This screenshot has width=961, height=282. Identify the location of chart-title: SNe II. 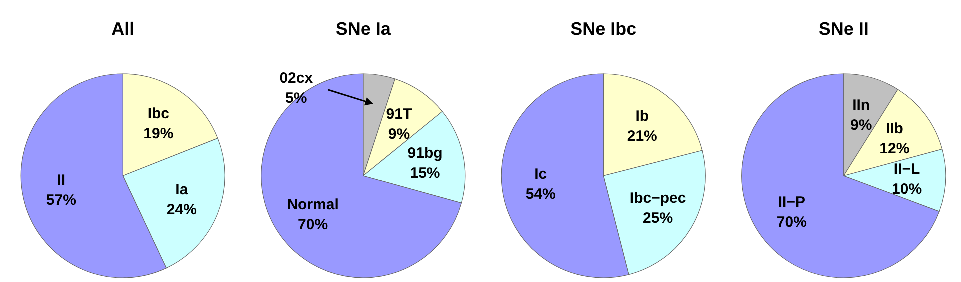
(843, 28).